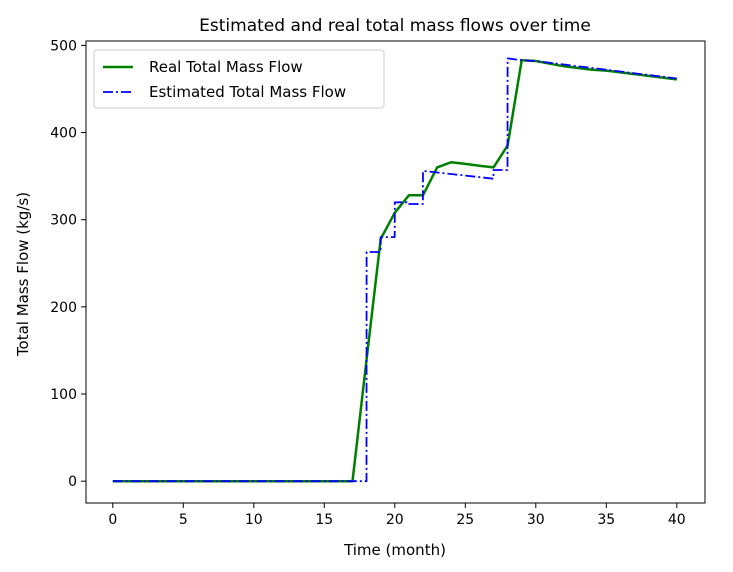 This screenshot has width=733, height=572. I want to click on x-tick-label: 0, so click(112, 520).